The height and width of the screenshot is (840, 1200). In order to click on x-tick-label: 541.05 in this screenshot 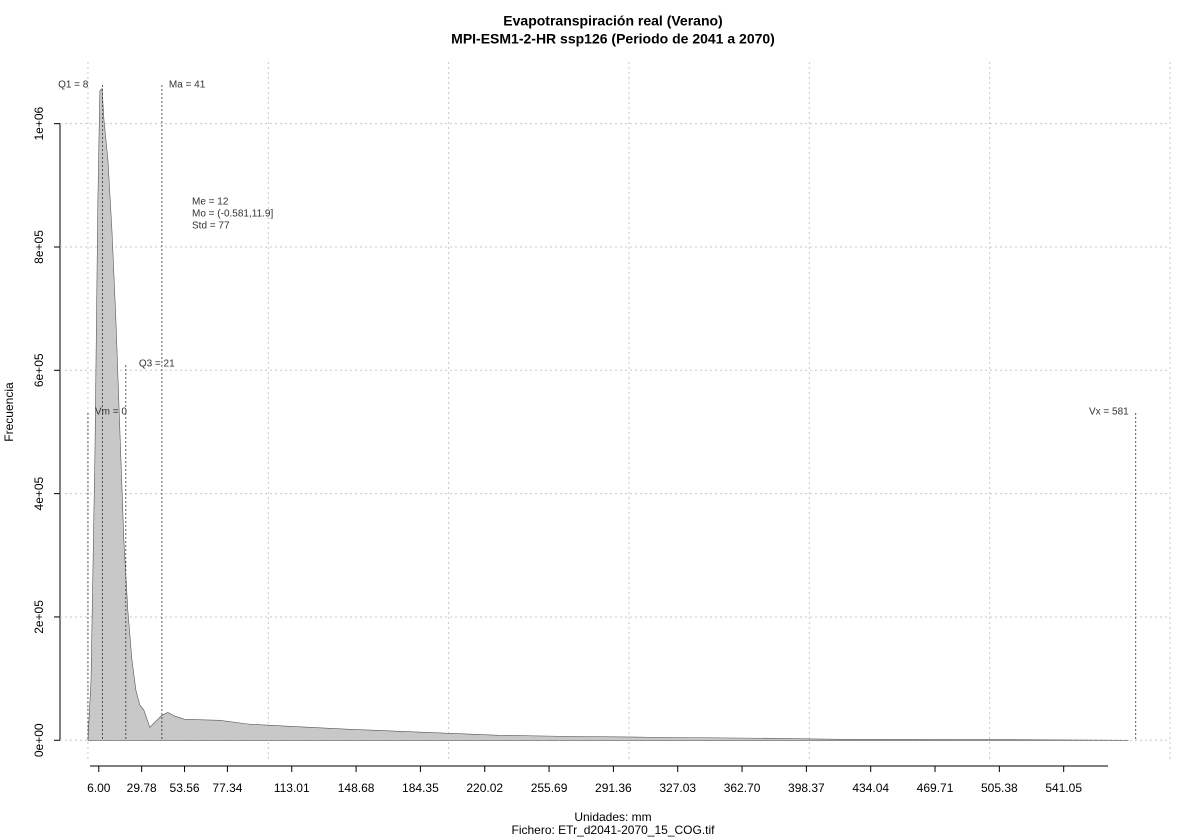, I will do `click(1063, 788)`.